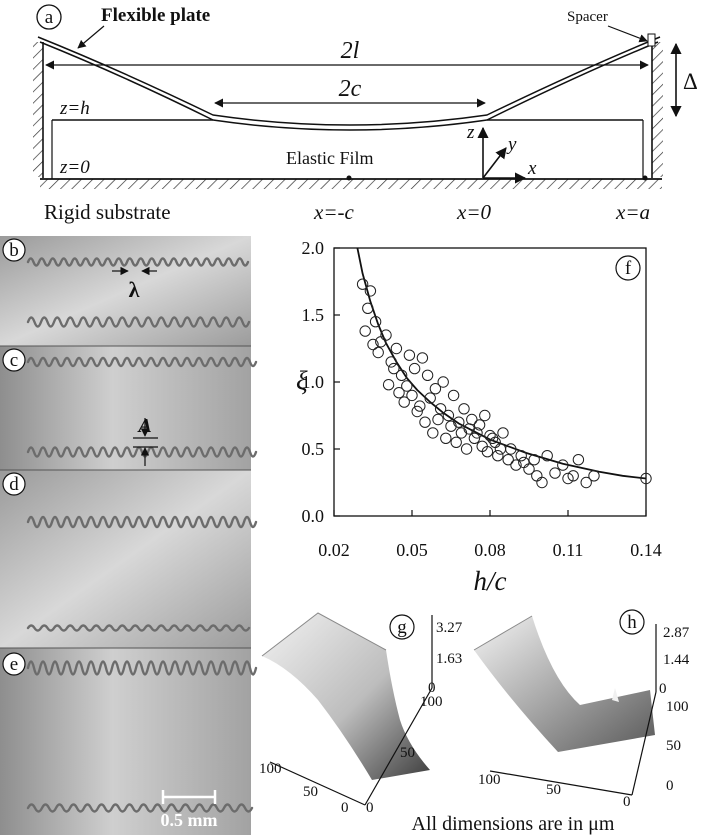 The width and height of the screenshot is (713, 835). What do you see at coordinates (91, 37) in the screenshot?
I see `flexible-plate-pointer` at bounding box center [91, 37].